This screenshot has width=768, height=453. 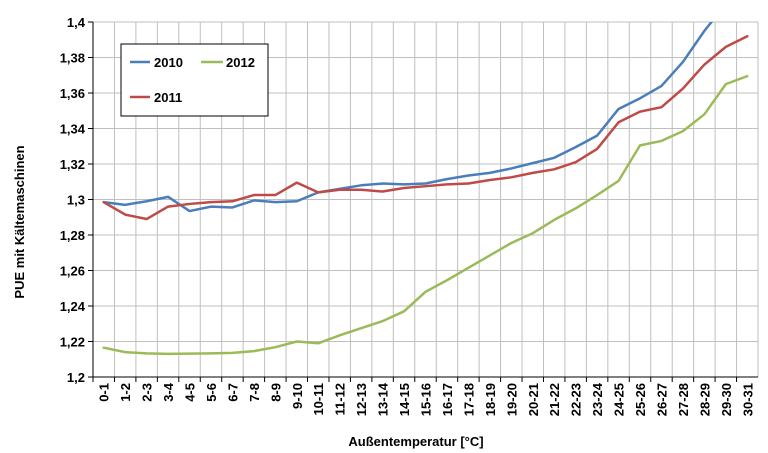 I want to click on y-tick-label: 1,26, so click(x=72, y=271).